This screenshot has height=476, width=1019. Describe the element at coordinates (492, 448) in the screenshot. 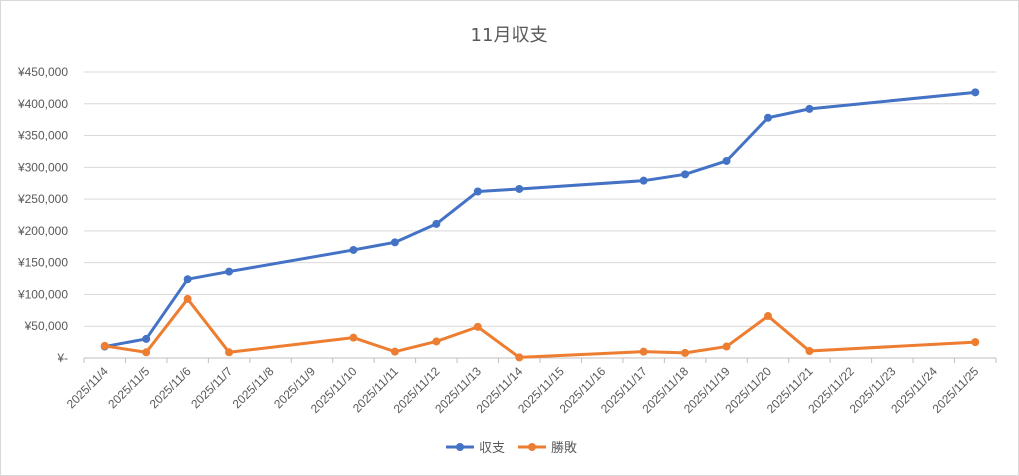

I see `legend-label: 収支` at that location.